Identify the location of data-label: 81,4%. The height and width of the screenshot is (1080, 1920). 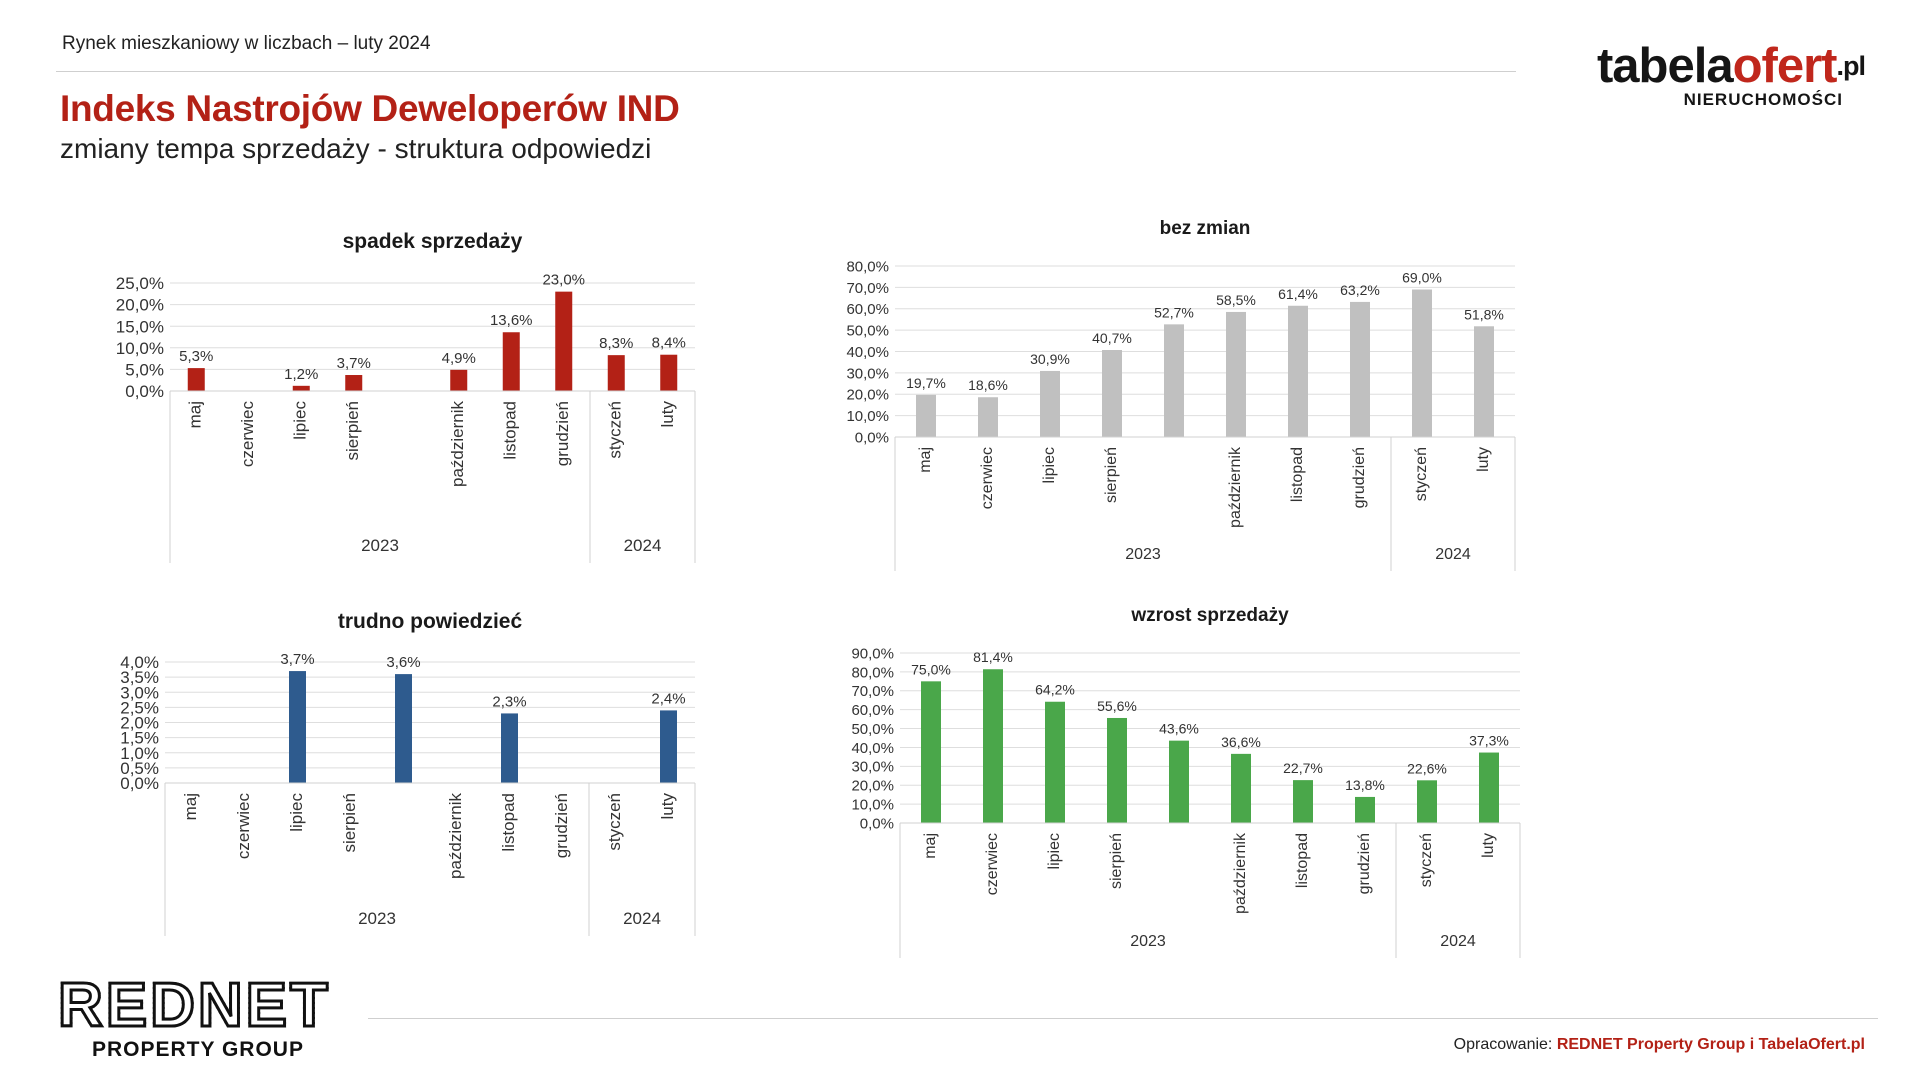
(993, 657).